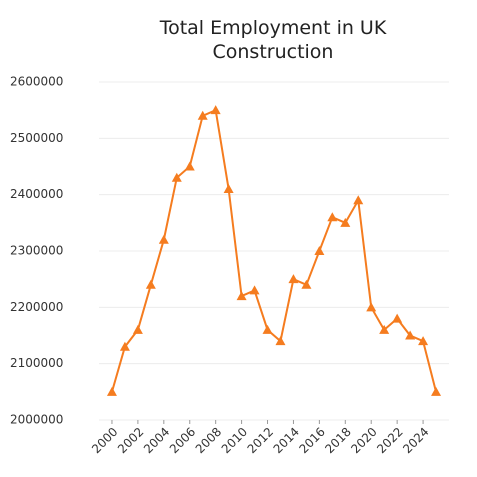 Image resolution: width=477 pixels, height=477 pixels. I want to click on x-tick-label: 2016, so click(311, 440).